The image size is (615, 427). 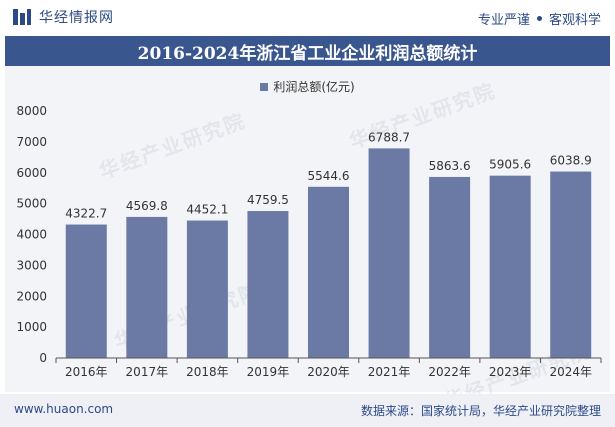 I want to click on y-tick-label: 8000, so click(x=31, y=111).